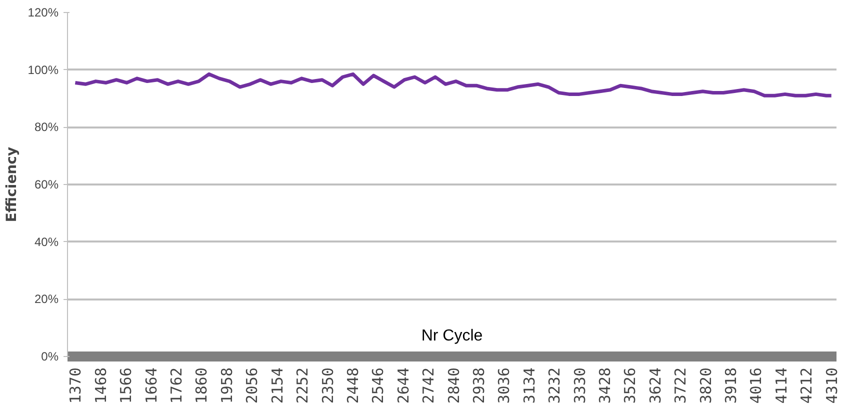 The image size is (844, 406). Describe the element at coordinates (177, 386) in the screenshot. I see `x-tick-label: 1762` at that location.